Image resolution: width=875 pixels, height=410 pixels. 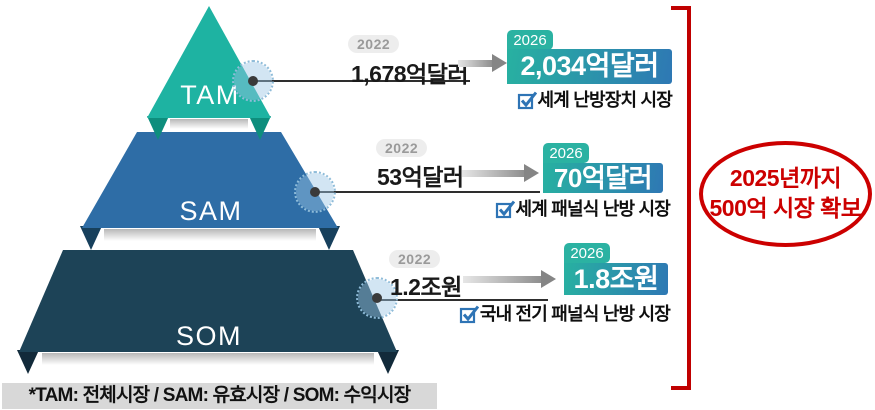 I want to click on value-2022-tam: 1,678억달러, so click(x=410, y=74).